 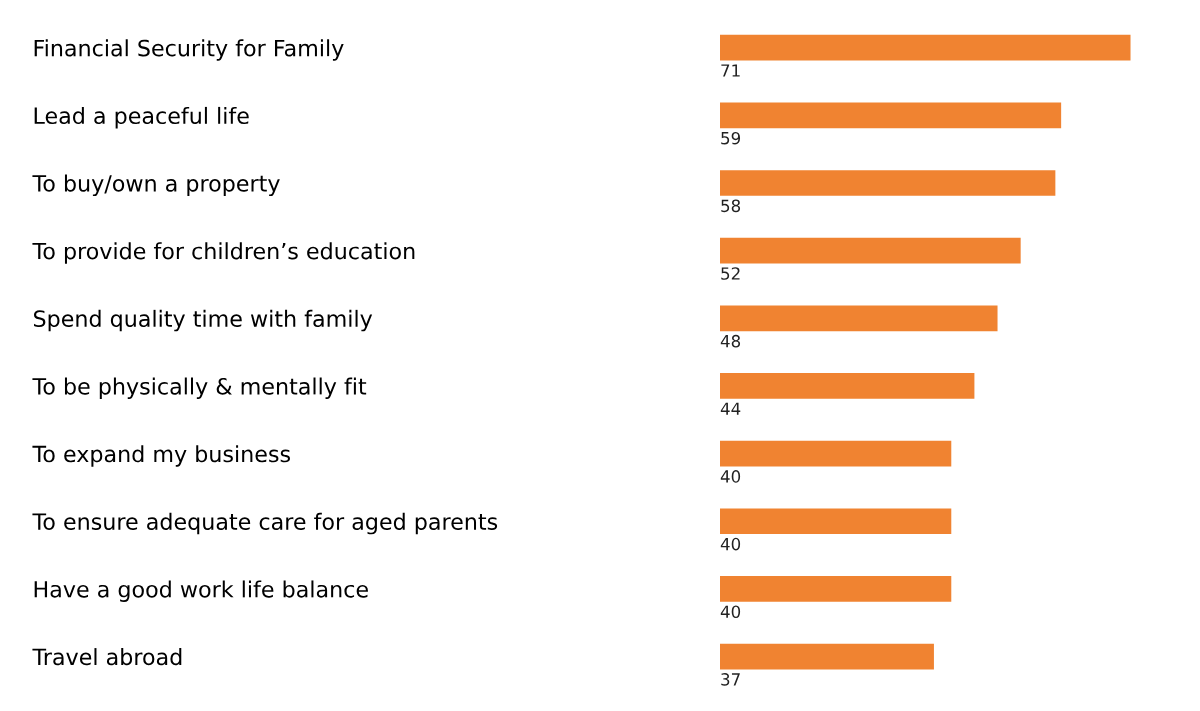 I want to click on data-label: 48, so click(x=730, y=341).